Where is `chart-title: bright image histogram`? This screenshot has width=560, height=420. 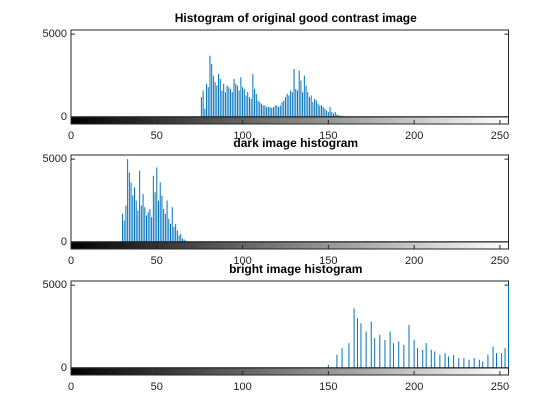 chart-title: bright image histogram is located at coordinates (295, 269).